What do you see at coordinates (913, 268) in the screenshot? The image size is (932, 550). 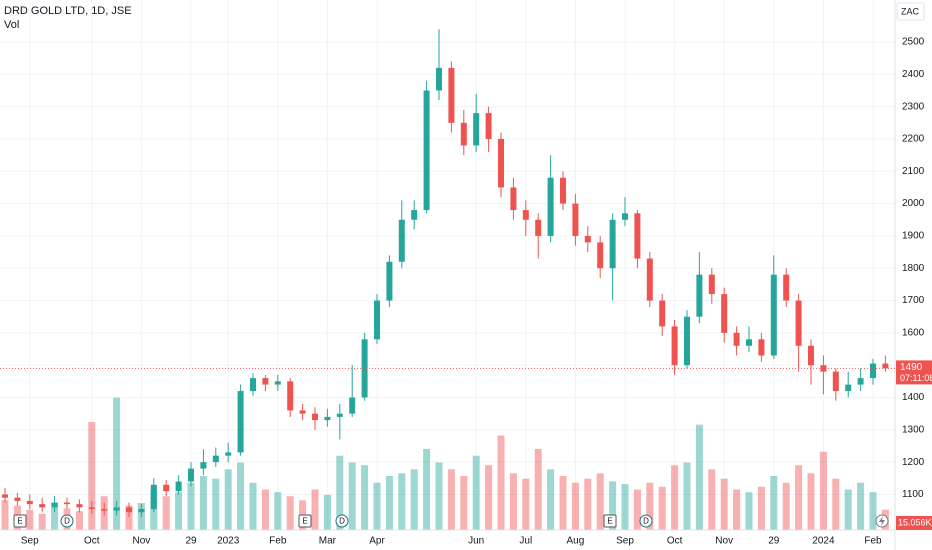 I see `y-tick-label: 1800` at bounding box center [913, 268].